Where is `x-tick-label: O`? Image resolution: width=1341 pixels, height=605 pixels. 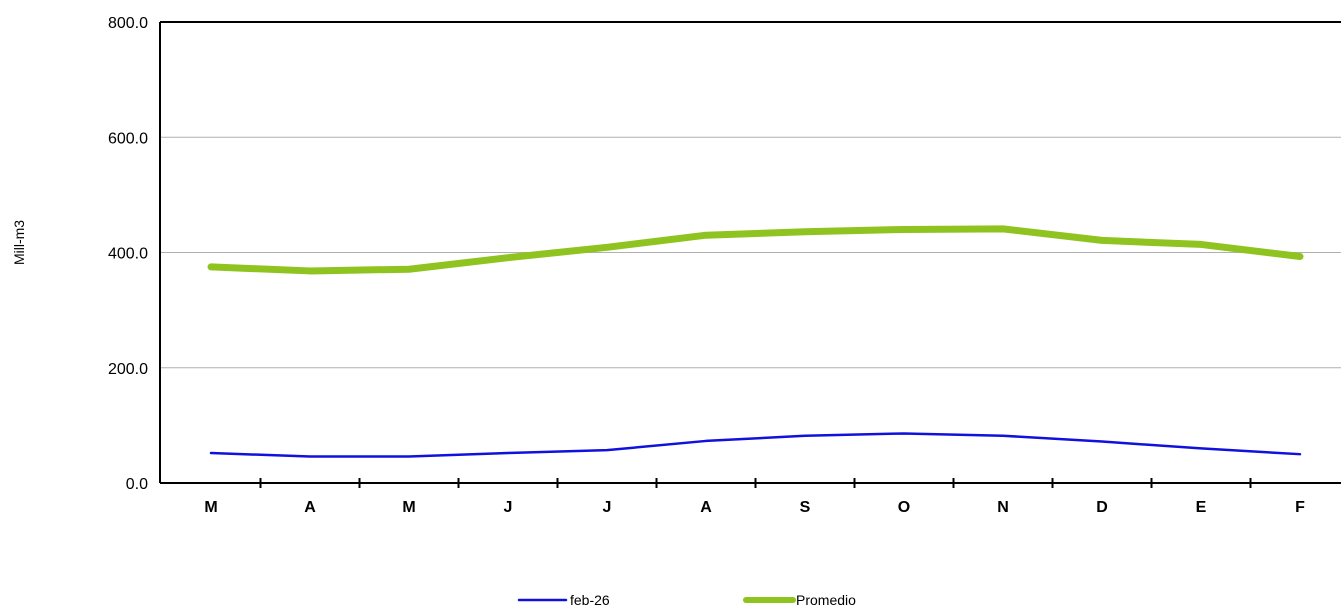 x-tick-label: O is located at coordinates (904, 507).